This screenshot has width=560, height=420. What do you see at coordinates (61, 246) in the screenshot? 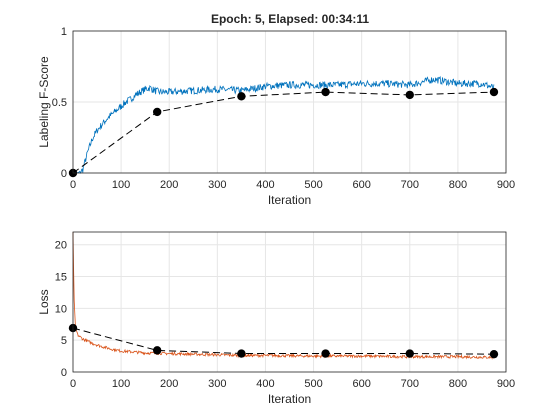
I see `y-tick-label: 20` at bounding box center [61, 246].